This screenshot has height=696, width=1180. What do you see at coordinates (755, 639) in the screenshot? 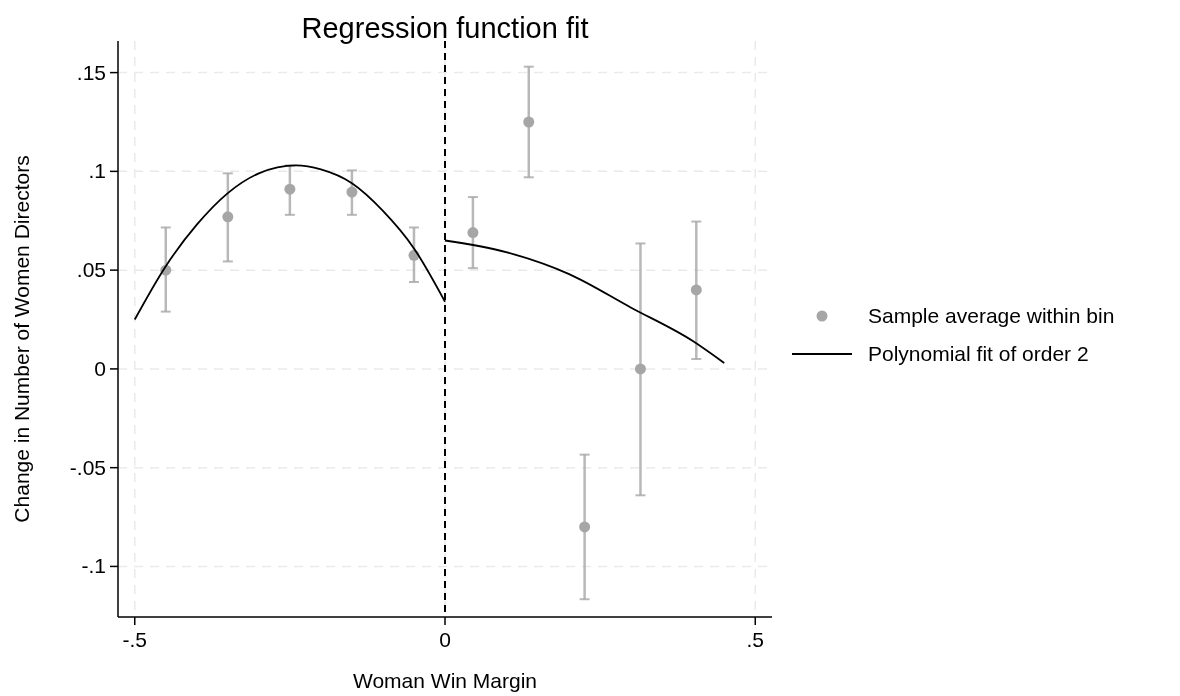
I see `x-tick-label: .5` at bounding box center [755, 639].